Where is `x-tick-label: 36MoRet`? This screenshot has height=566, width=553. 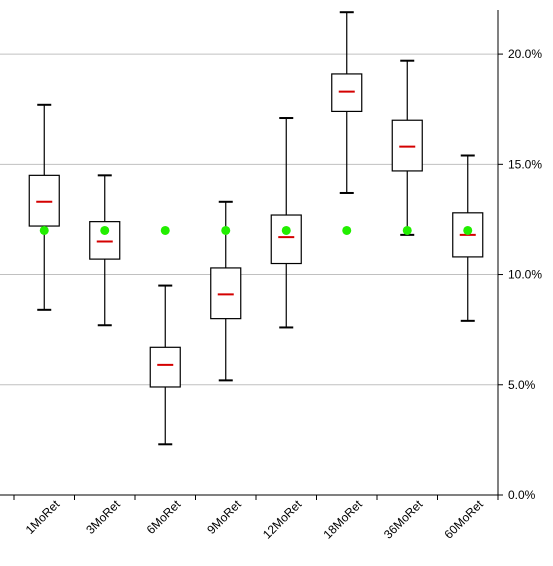 x-tick-label: 36MoRet is located at coordinates (403, 519).